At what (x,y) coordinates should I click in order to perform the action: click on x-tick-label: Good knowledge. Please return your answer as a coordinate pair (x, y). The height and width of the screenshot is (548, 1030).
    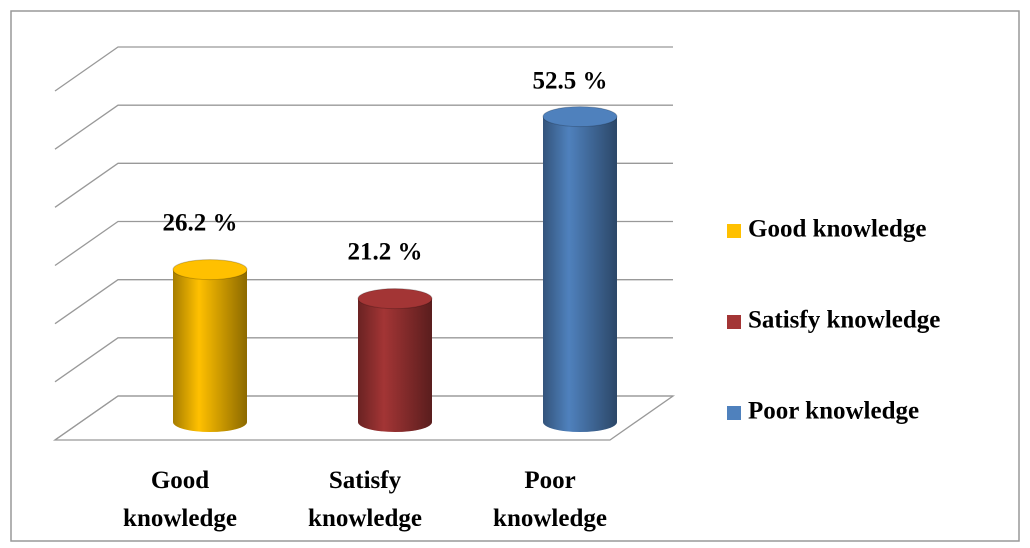
    Looking at the image, I should click on (180, 499).